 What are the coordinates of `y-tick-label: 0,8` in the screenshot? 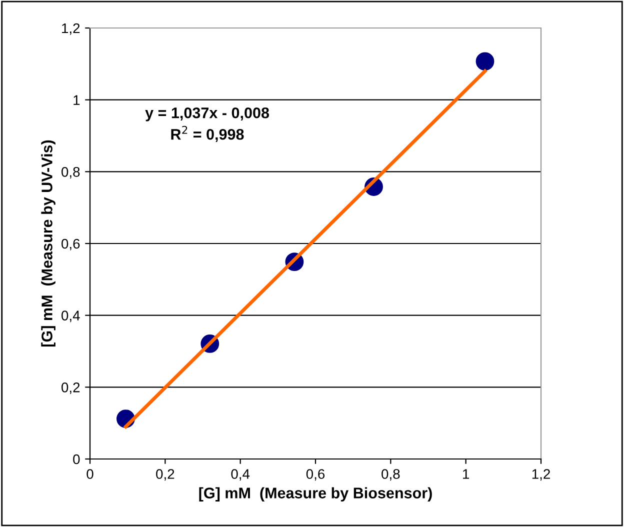 It's located at (71, 172).